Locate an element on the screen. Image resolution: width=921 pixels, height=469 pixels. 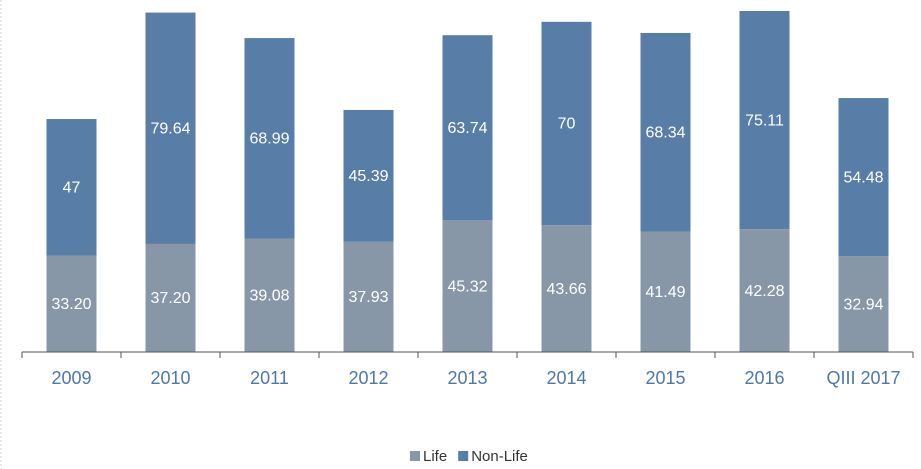
value-label: 43.66 is located at coordinates (566, 289).